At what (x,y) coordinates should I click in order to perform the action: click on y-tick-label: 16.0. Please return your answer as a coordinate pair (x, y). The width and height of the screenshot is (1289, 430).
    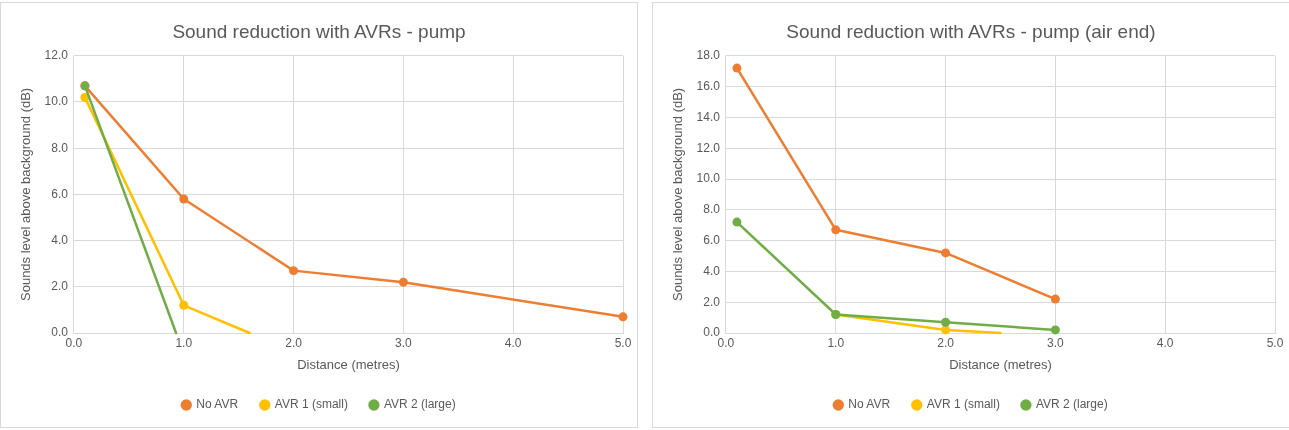
    Looking at the image, I should click on (708, 85).